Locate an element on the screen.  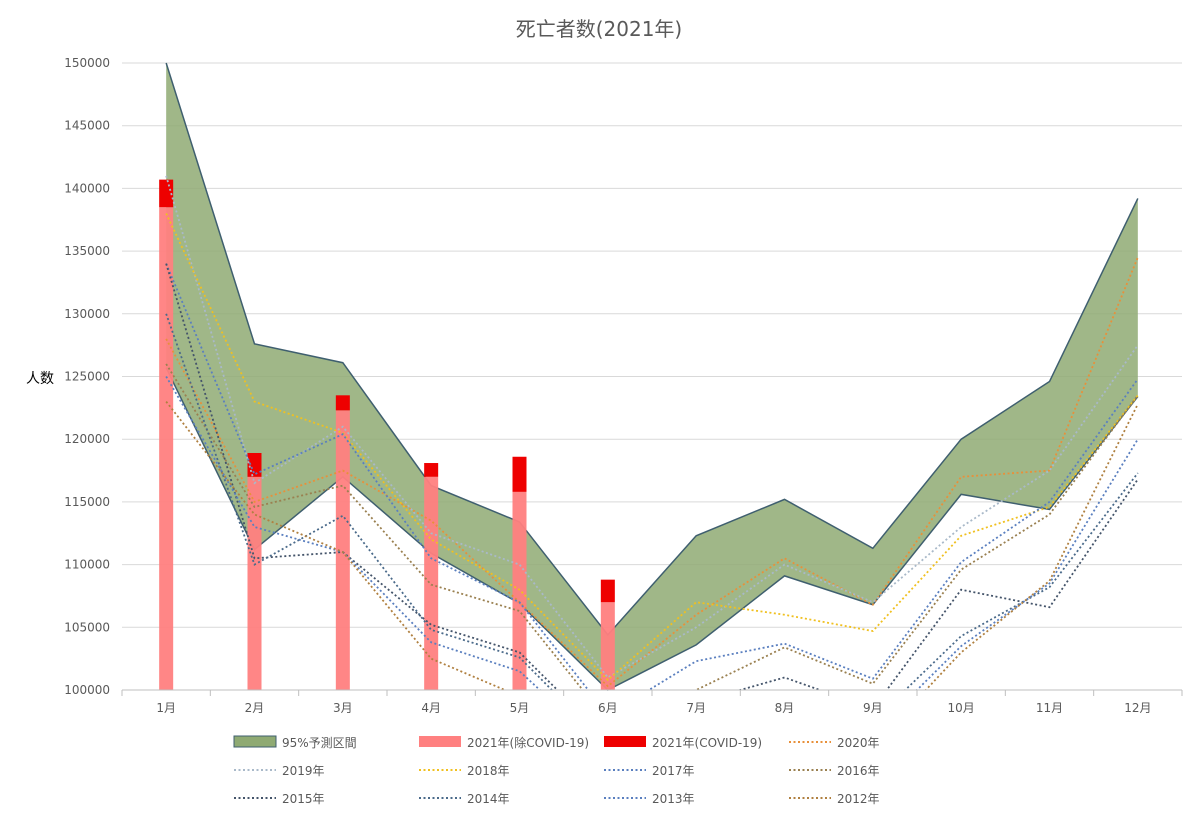
y-tick-label: 140000 is located at coordinates (87, 188).